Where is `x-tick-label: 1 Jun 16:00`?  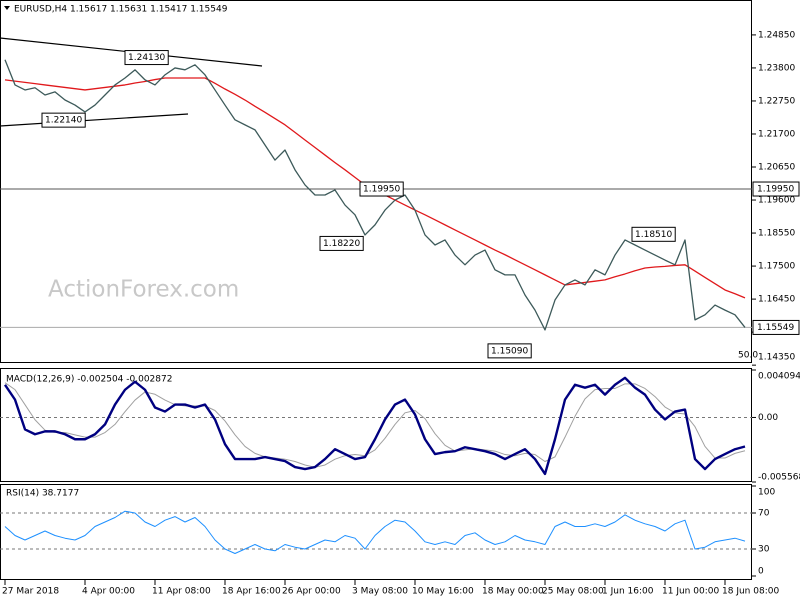
x-tick-label: 1 Jun 16:00 is located at coordinates (628, 592).